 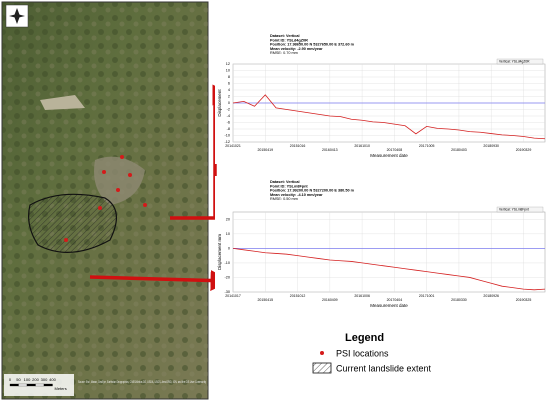 What do you see at coordinates (284, 199) in the screenshot?
I see `info-line: RMSE: 0.50 mm` at bounding box center [284, 199].